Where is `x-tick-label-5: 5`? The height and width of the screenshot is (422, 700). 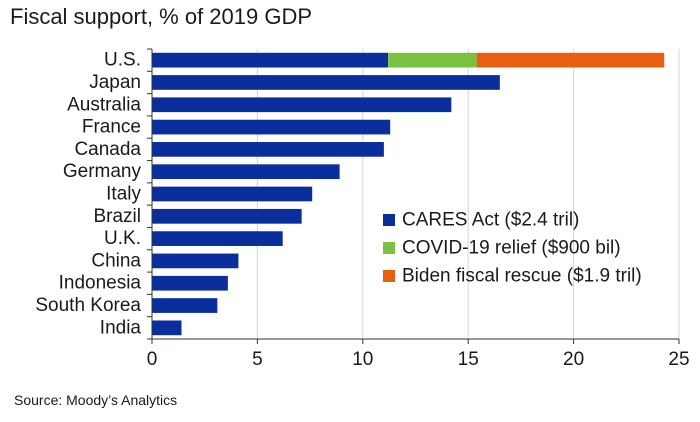 x-tick-label-5: 5 is located at coordinates (257, 359).